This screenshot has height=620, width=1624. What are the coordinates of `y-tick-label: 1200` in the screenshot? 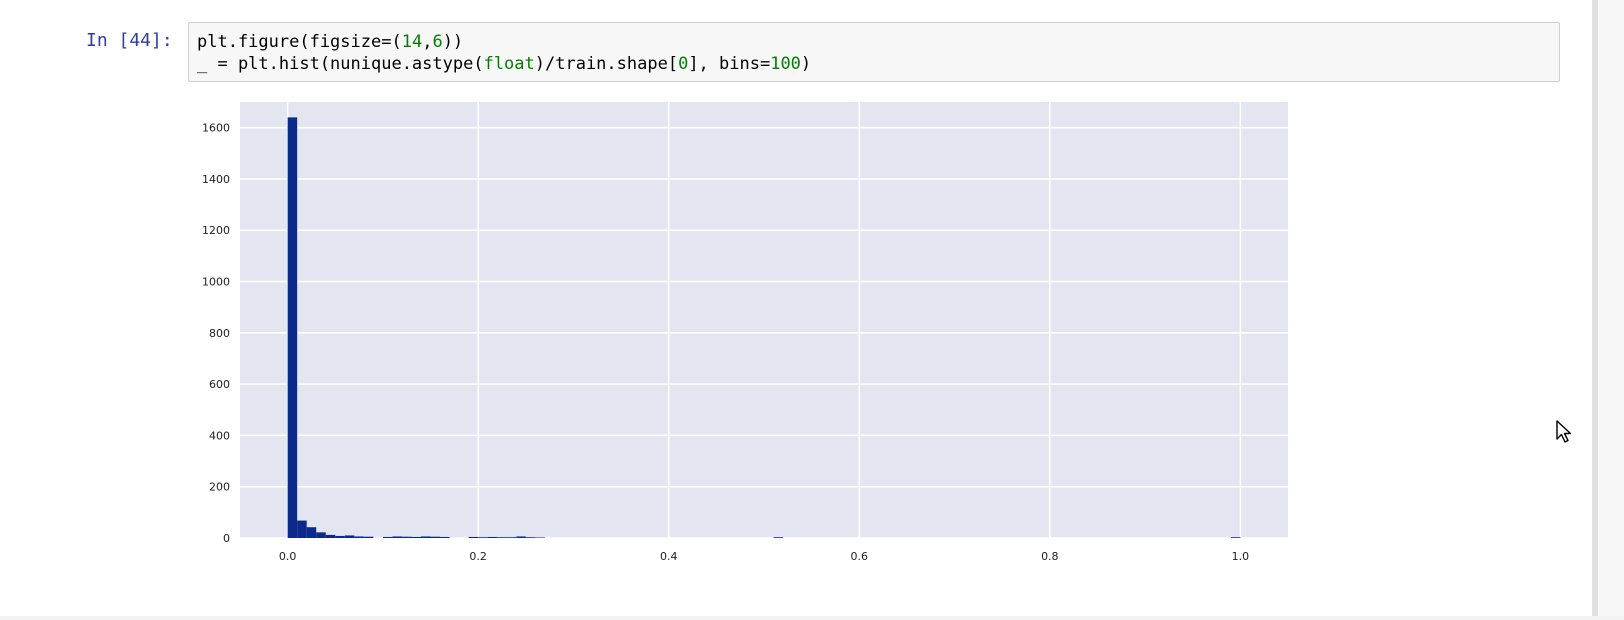 It's located at (216, 230).